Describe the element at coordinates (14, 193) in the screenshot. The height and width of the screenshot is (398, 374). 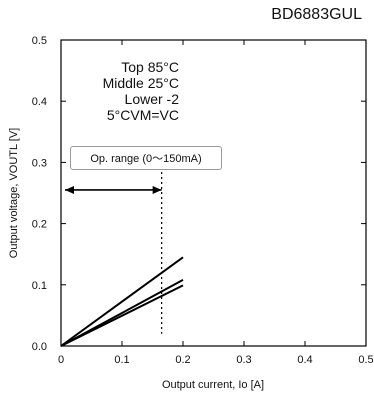
I see `y-axis-label: Output voltage, VOUTL [V]` at that location.